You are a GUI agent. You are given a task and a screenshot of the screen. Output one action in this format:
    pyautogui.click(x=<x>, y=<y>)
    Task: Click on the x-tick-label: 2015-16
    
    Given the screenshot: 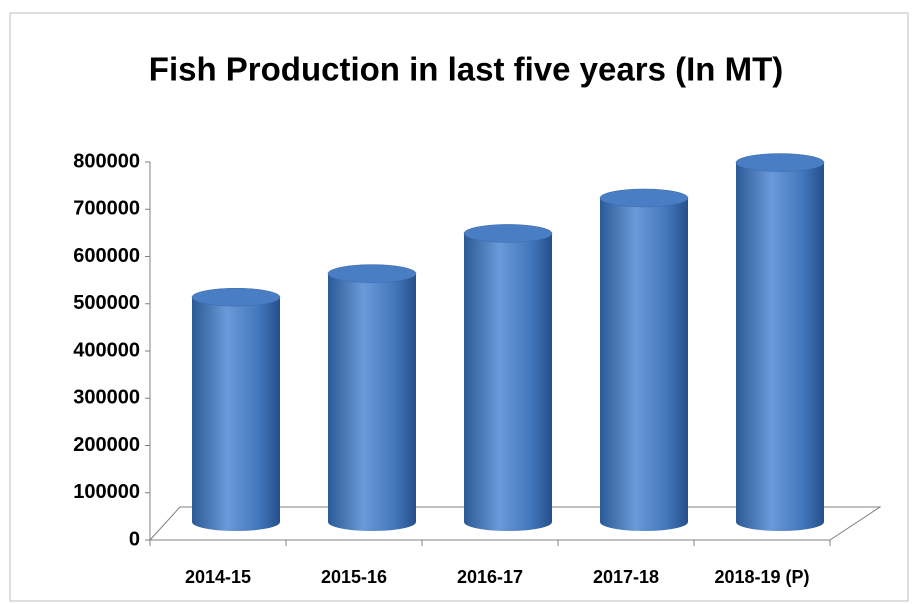 What is the action you would take?
    pyautogui.click(x=354, y=577)
    